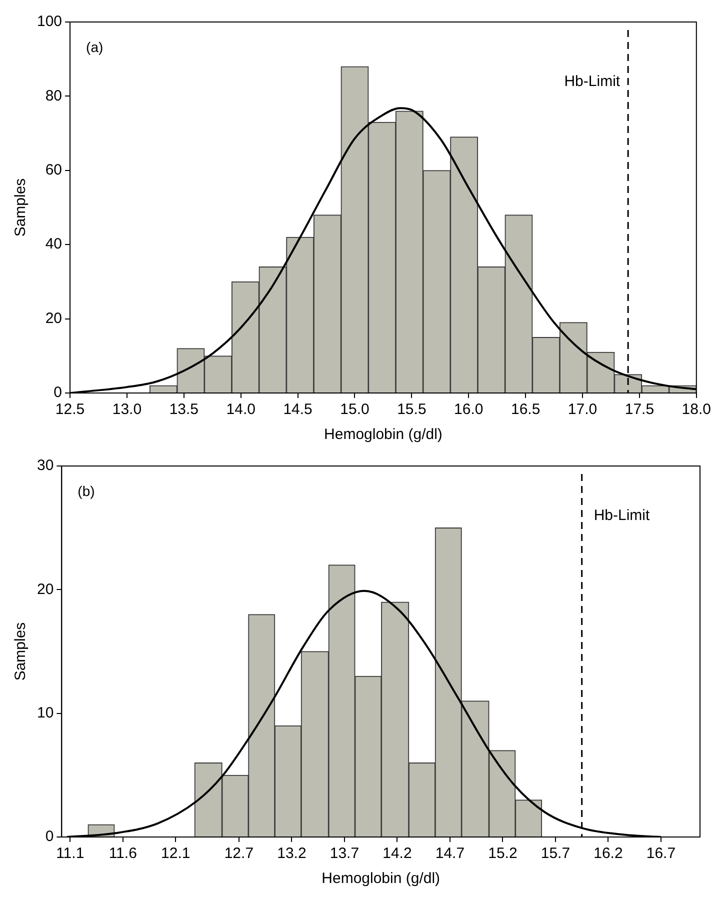  What do you see at coordinates (355, 409) in the screenshot?
I see `x-tick-label: 15.0` at bounding box center [355, 409].